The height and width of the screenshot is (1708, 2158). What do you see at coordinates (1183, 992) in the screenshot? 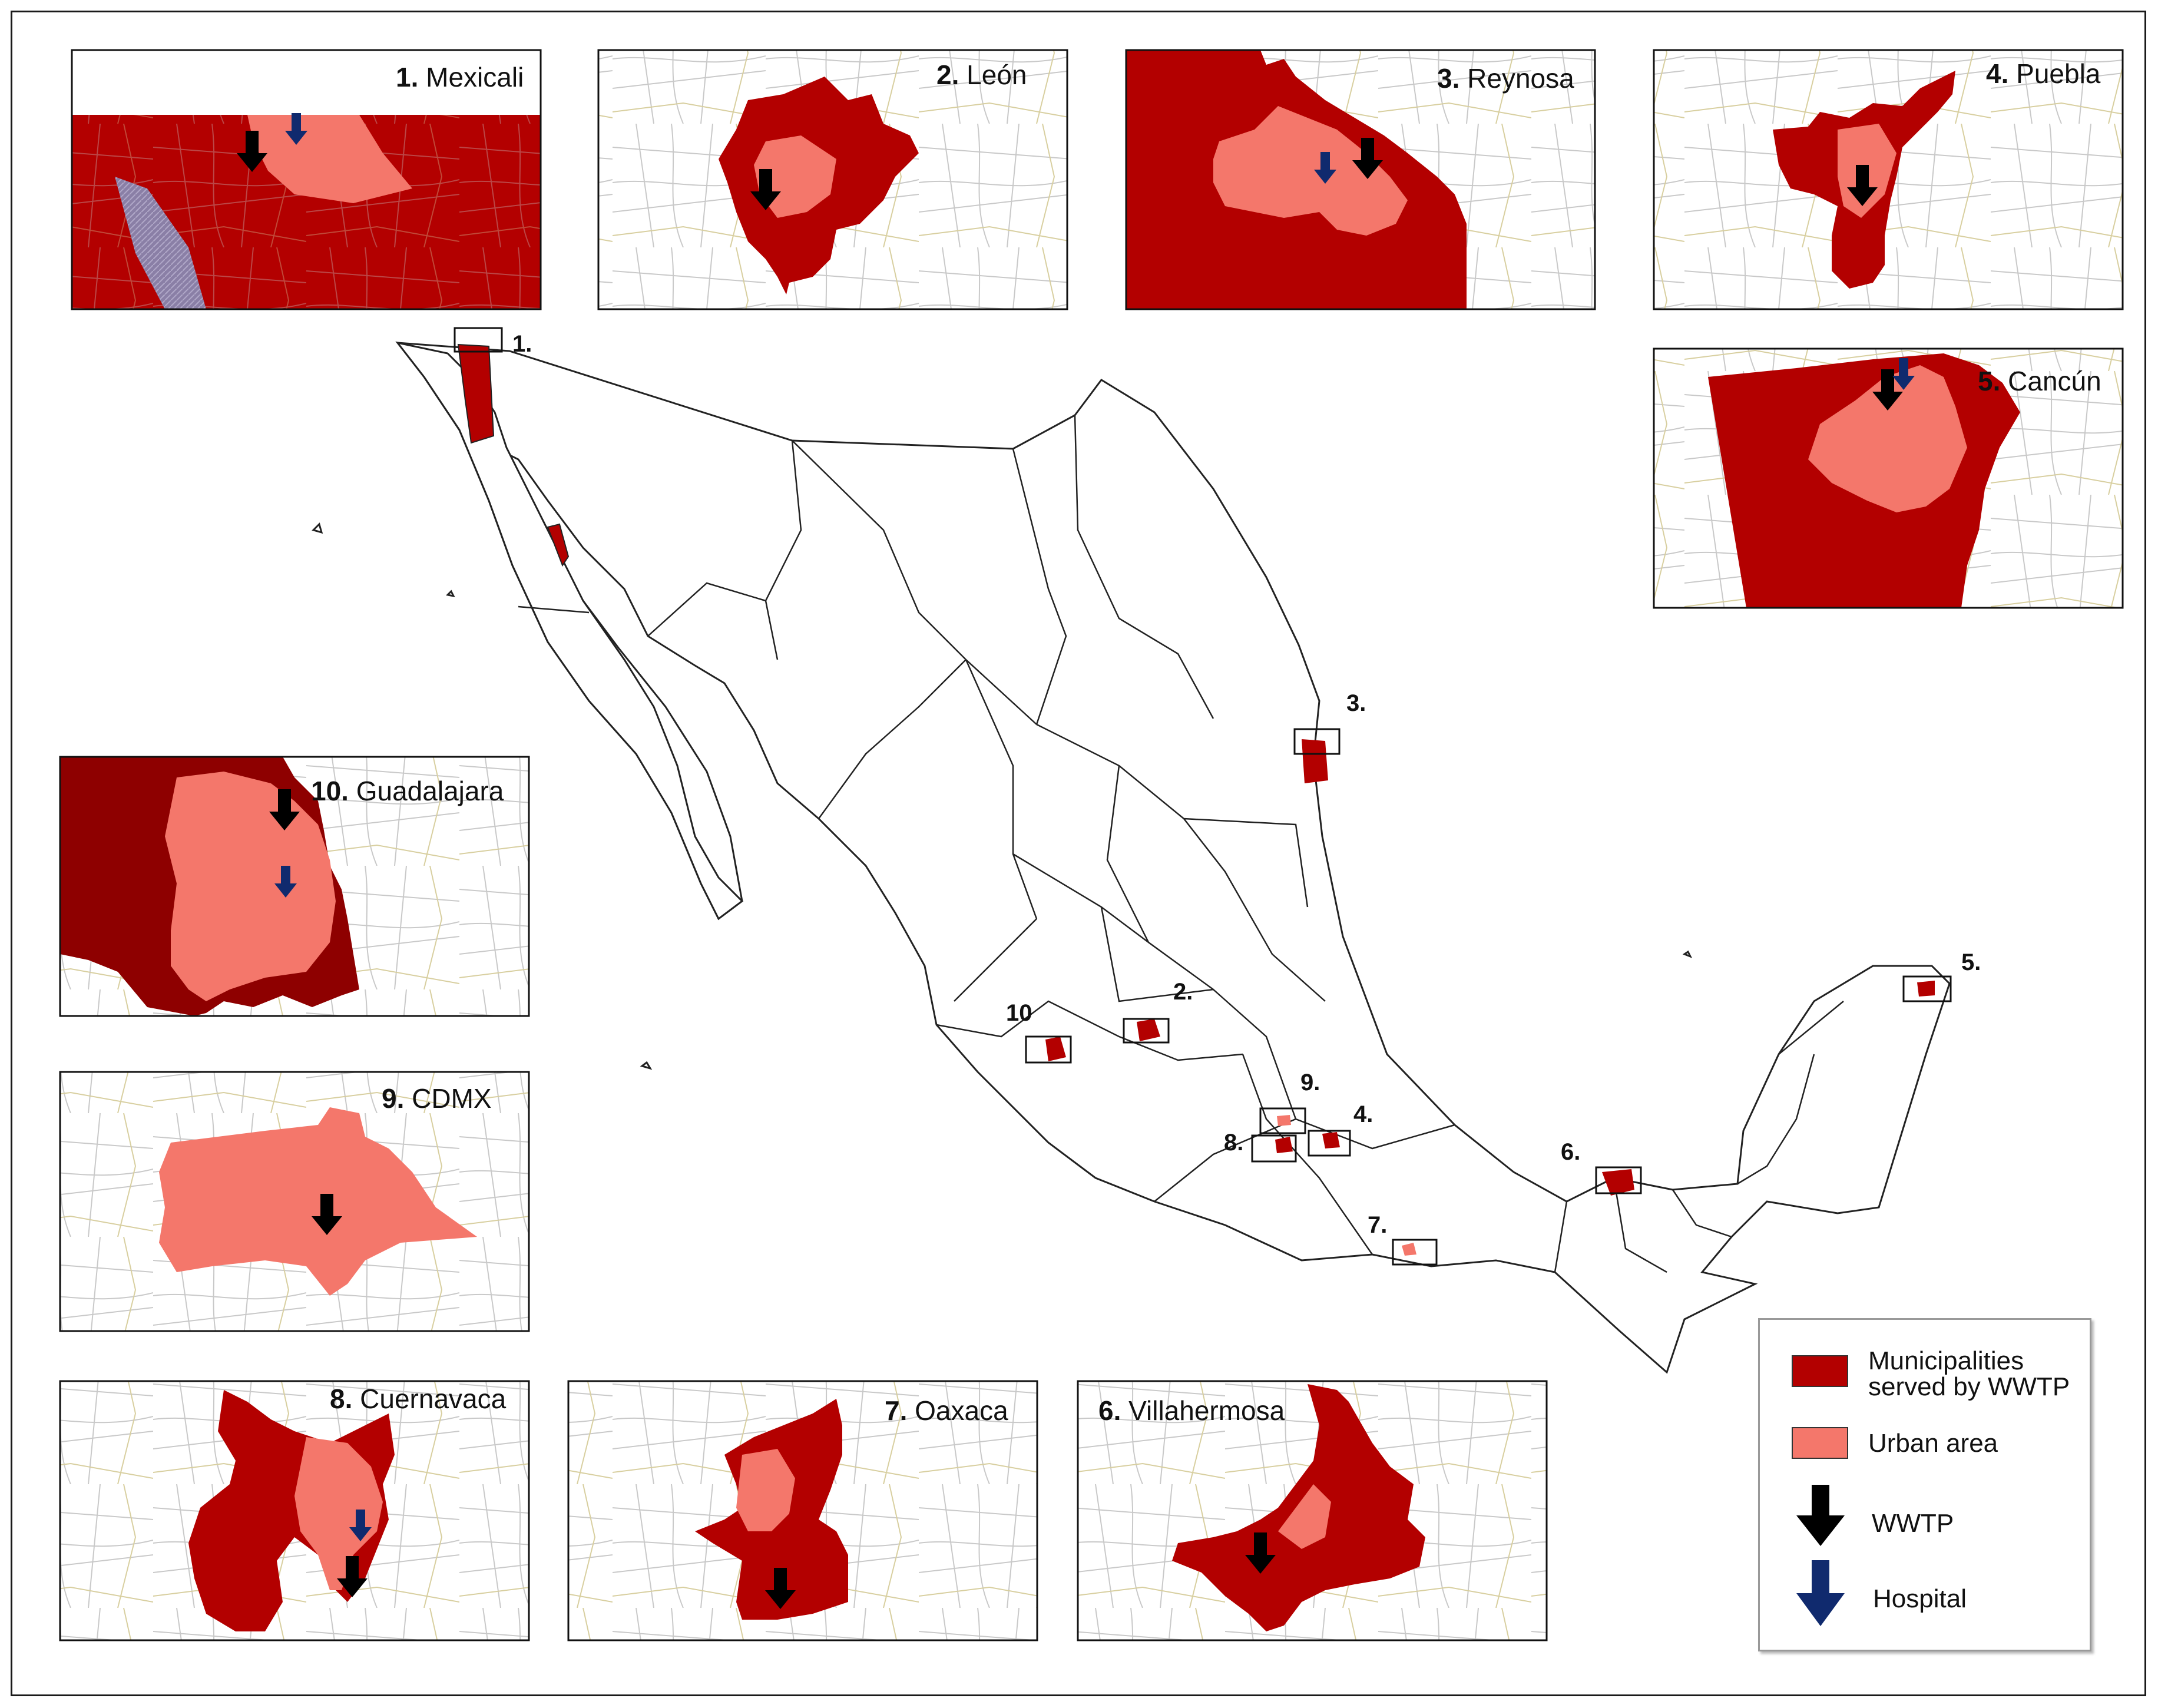
I see `map-label-2: 2.` at bounding box center [1183, 992].